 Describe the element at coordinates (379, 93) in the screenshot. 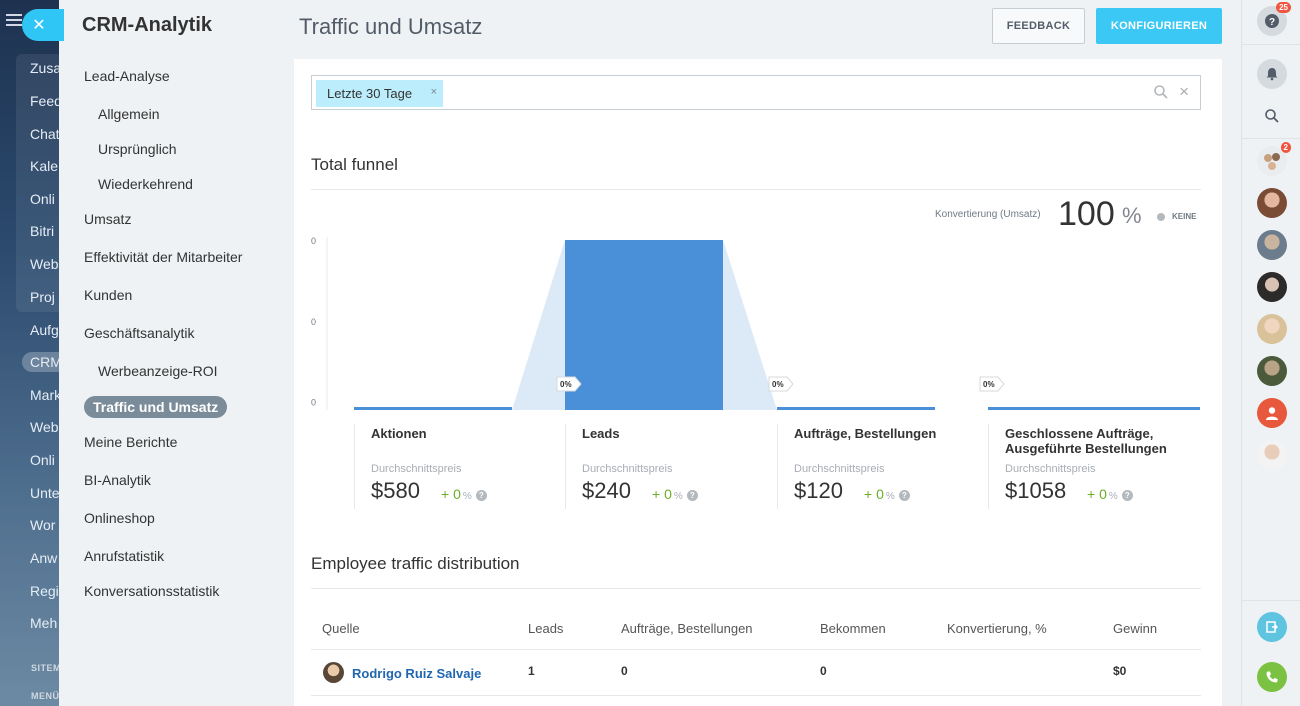

I see `filter-tag: Letzte 30 Tage ×` at that location.